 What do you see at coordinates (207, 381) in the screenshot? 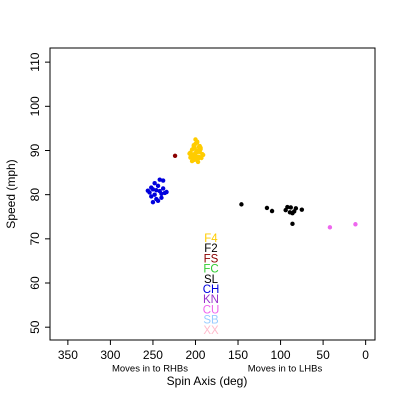
I see `x-axis-label: Spin Axis (deg)` at bounding box center [207, 381].